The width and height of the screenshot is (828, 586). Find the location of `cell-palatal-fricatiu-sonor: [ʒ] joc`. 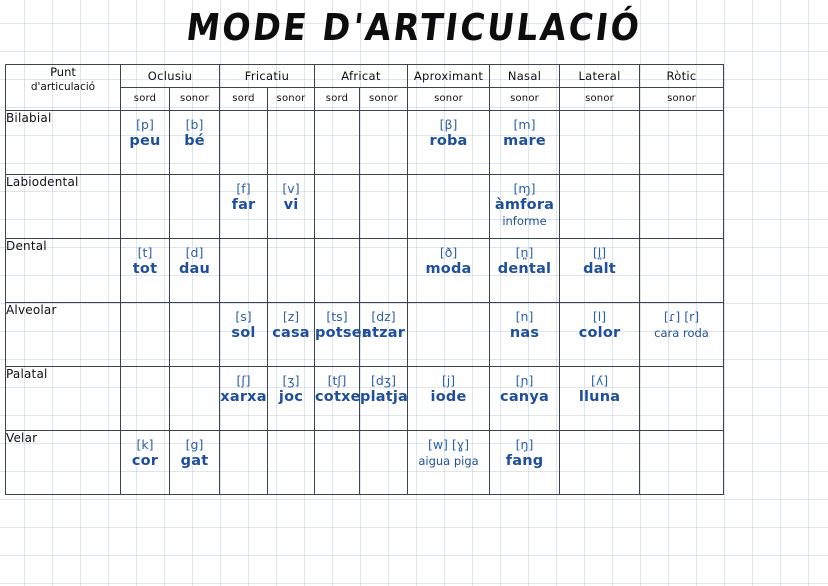

cell-palatal-fricatiu-sonor: [ʒ] joc is located at coordinates (291, 398).